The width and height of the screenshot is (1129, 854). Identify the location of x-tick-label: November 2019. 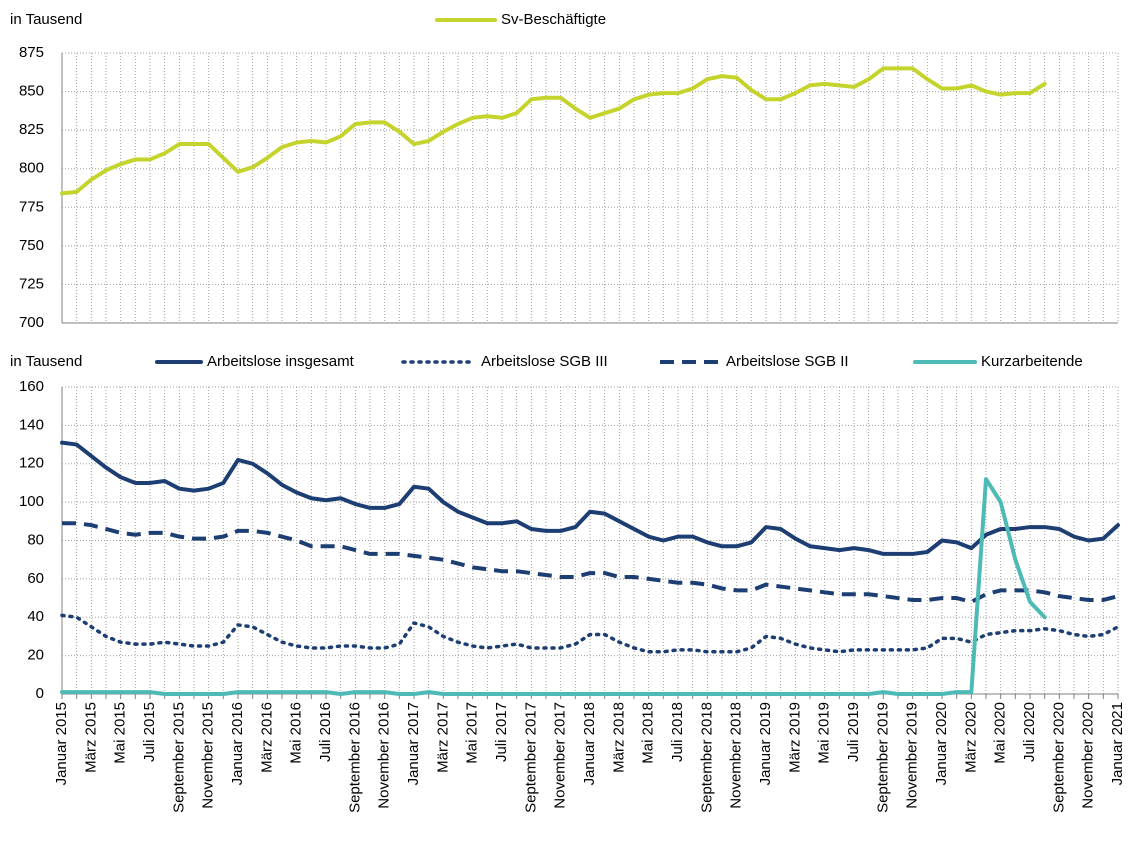
(912, 755).